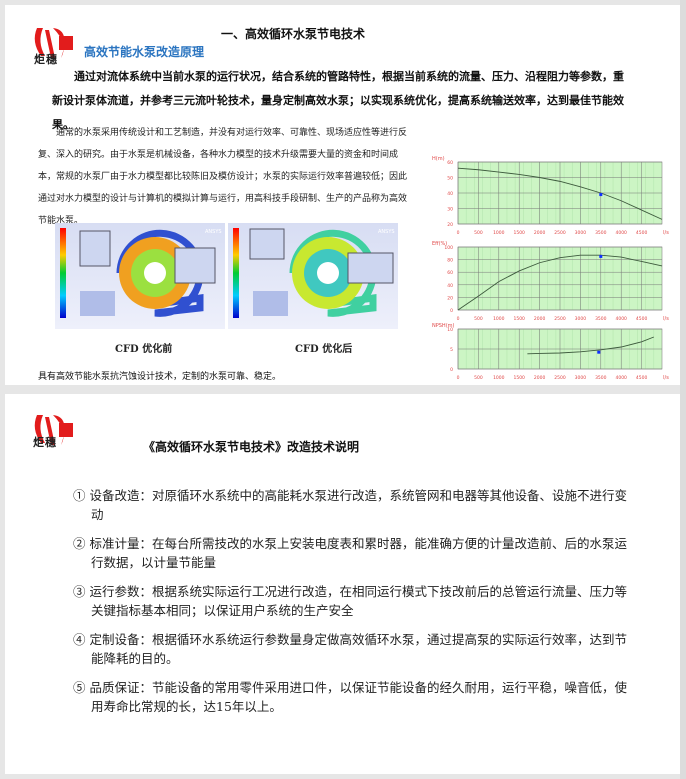 The image size is (686, 779). Describe the element at coordinates (324, 349) in the screenshot. I see `cfd-after-caption: CFD 优化后` at that location.